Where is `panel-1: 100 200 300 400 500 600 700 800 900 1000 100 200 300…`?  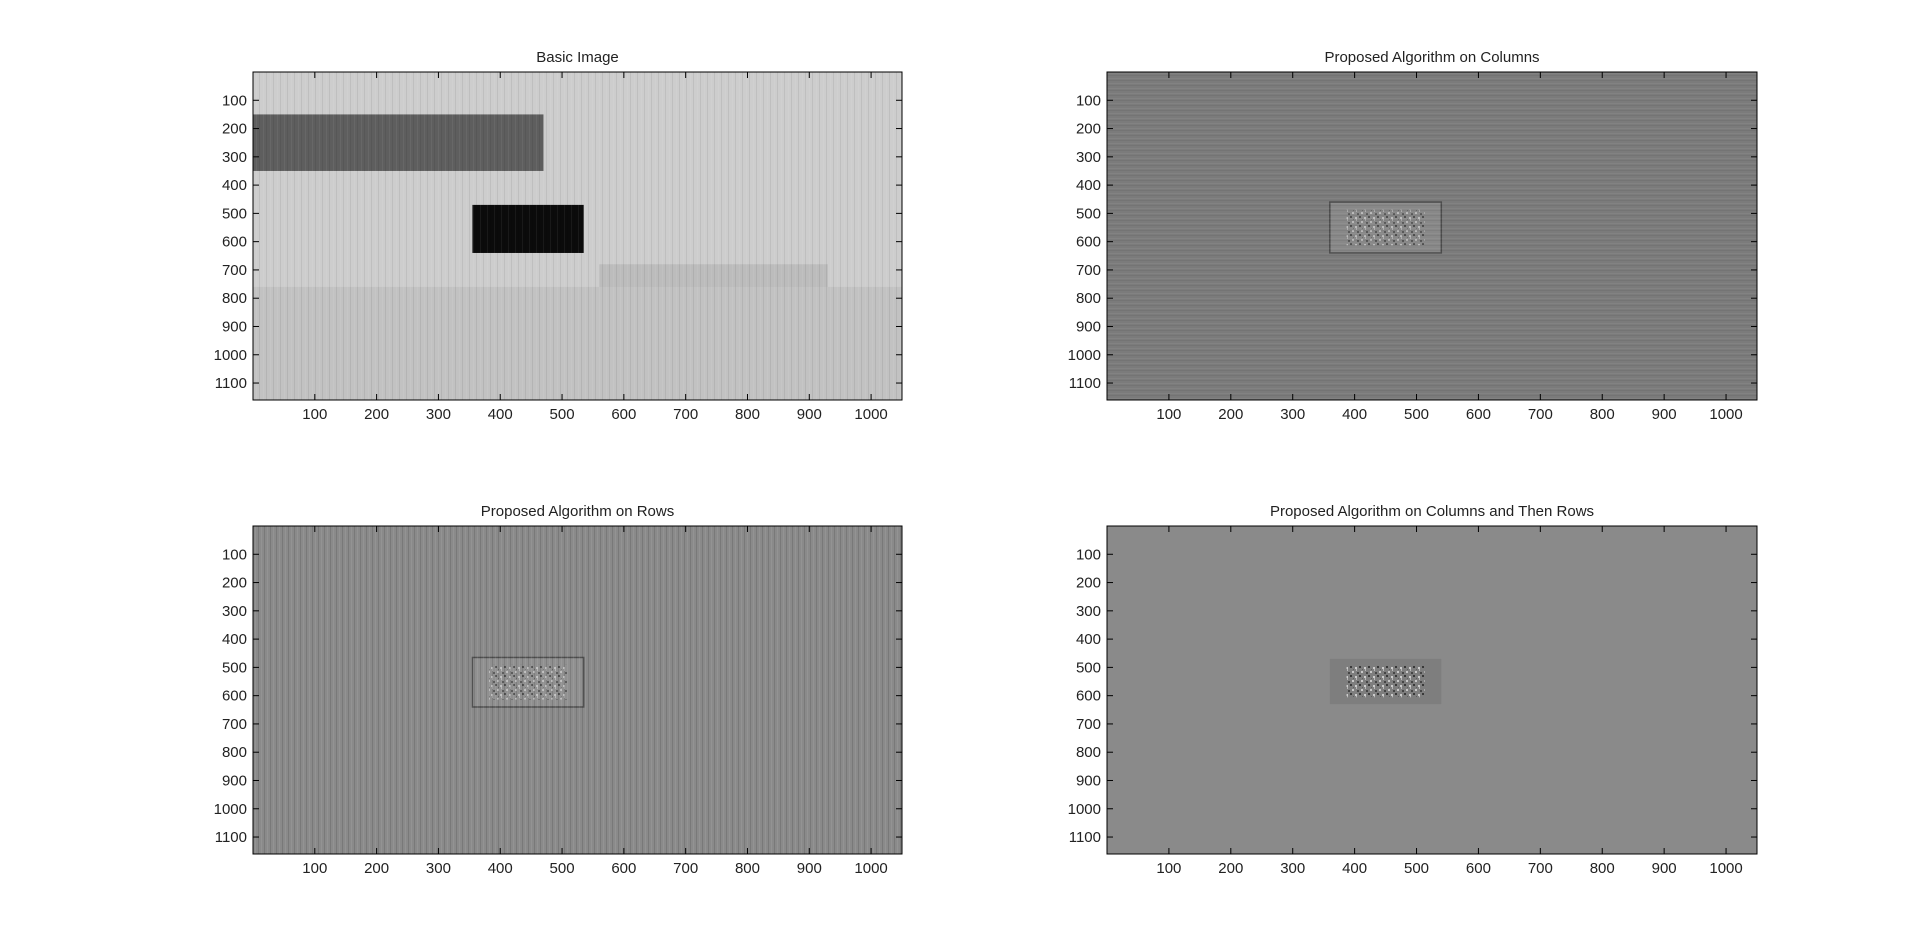 panel-1: 100 200 300 400 500 600 700 800 900 1000 100 200 300… is located at coordinates (558, 236).